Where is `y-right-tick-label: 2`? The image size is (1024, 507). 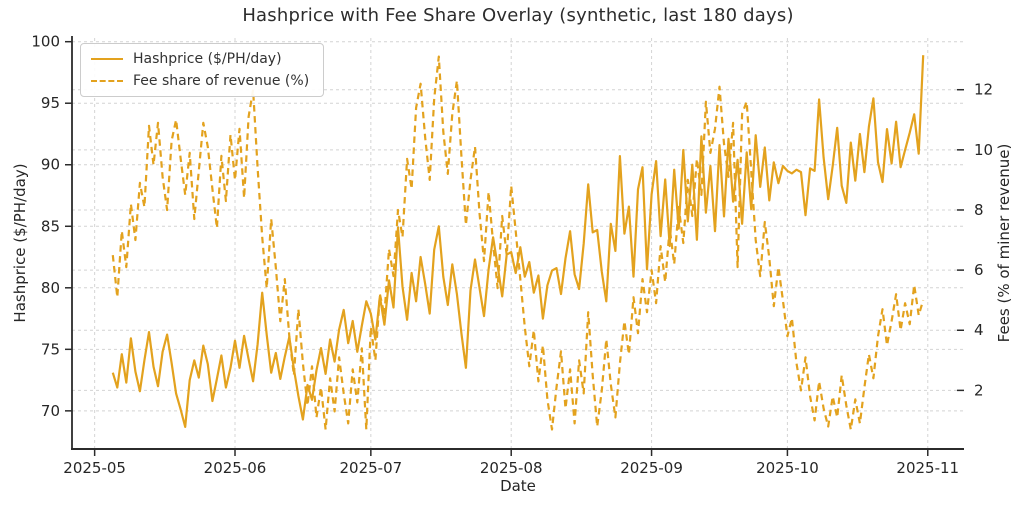
y-right-tick-label: 2 is located at coordinates (979, 390).